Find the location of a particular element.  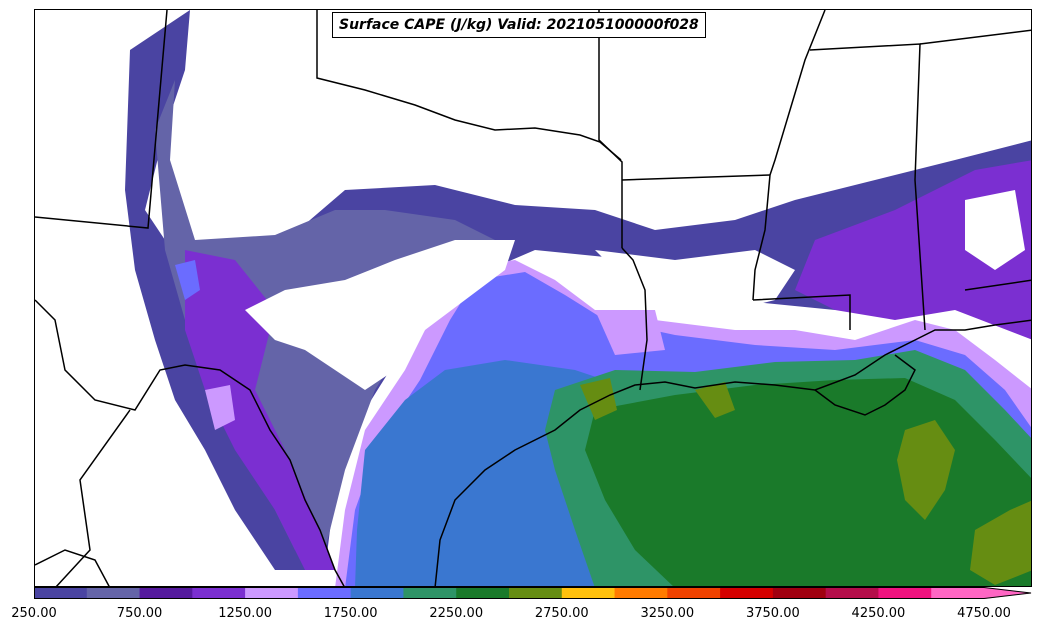

colorbar is located at coordinates (533, 593).